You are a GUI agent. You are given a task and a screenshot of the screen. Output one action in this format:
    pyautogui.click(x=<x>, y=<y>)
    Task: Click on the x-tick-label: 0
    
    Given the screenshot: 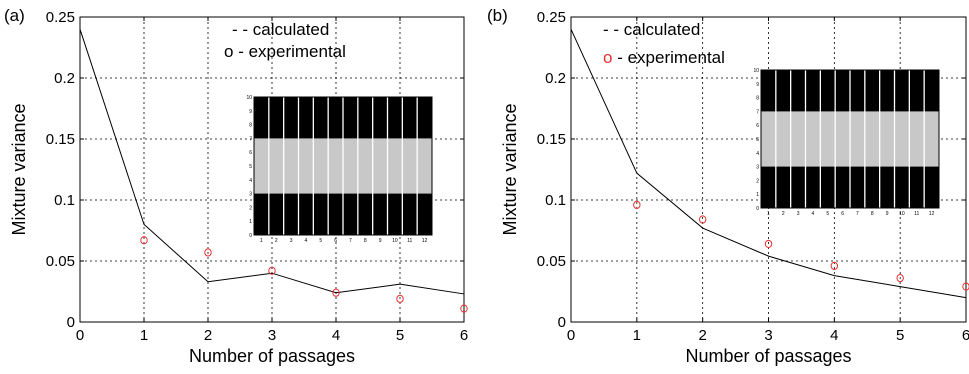 What is the action you would take?
    pyautogui.click(x=80, y=335)
    